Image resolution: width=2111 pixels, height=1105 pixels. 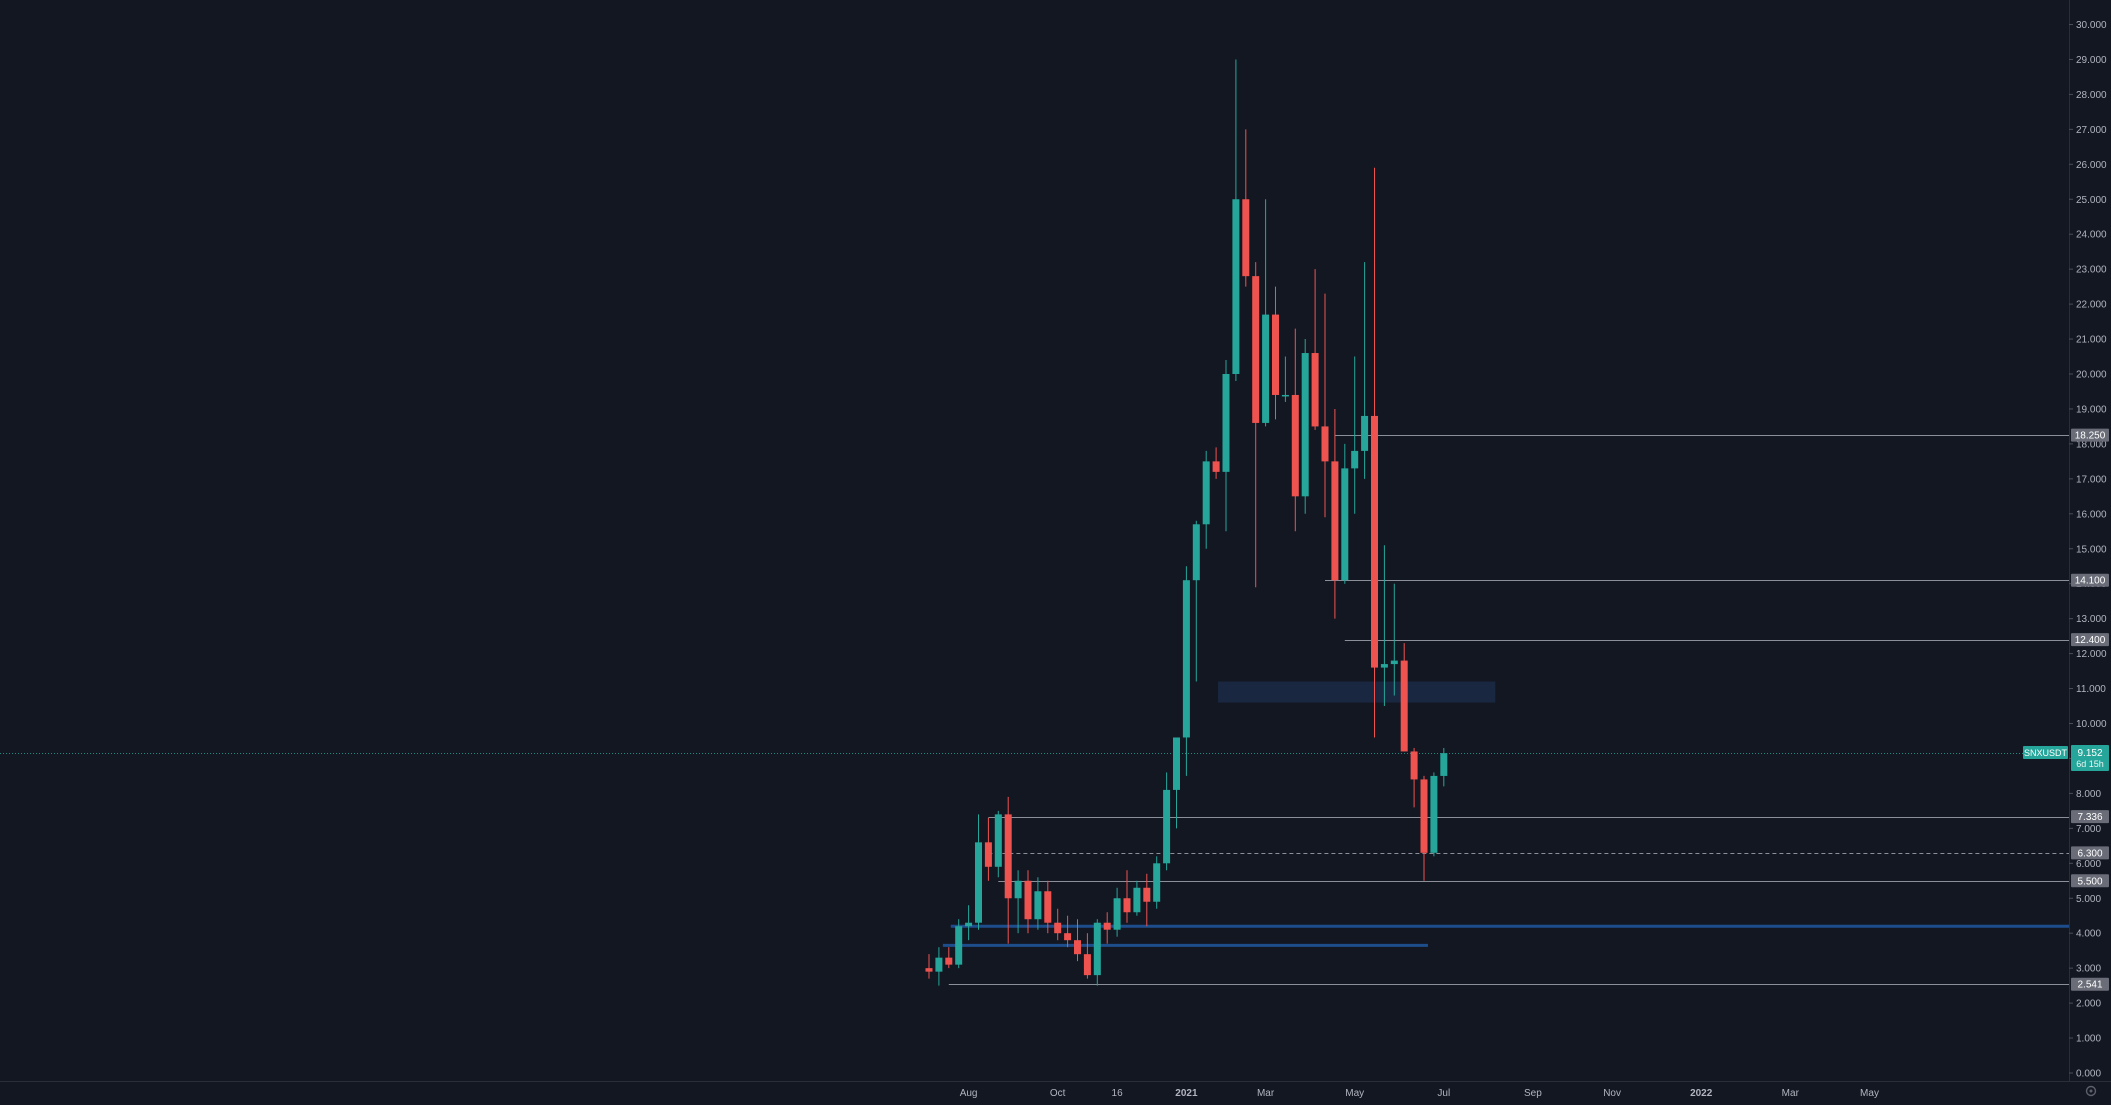 I want to click on price-tick-label: 21.000, so click(x=2091, y=340).